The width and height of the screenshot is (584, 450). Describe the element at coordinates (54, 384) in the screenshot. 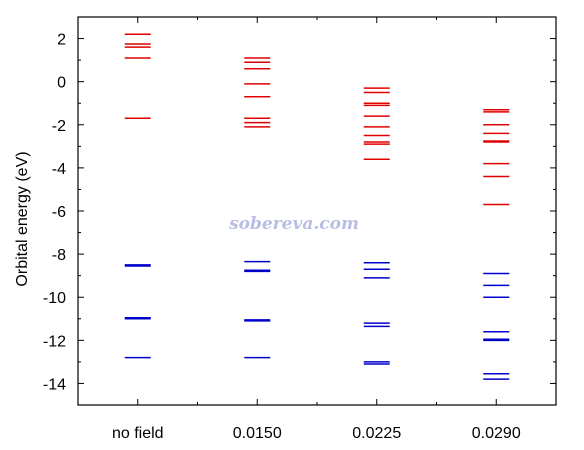

I see `y-tick-label: -14` at that location.